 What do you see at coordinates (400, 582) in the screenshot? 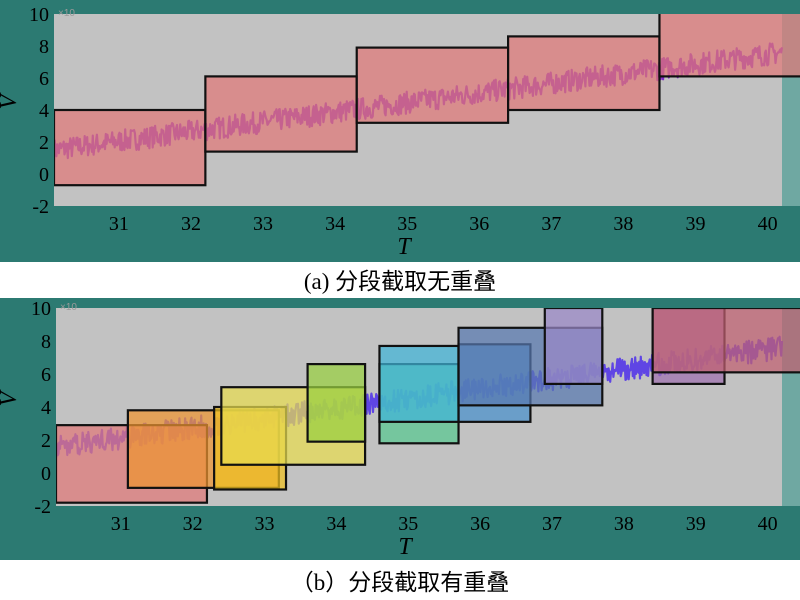
I see `caption-b: （b）分段截取有重叠` at bounding box center [400, 582].